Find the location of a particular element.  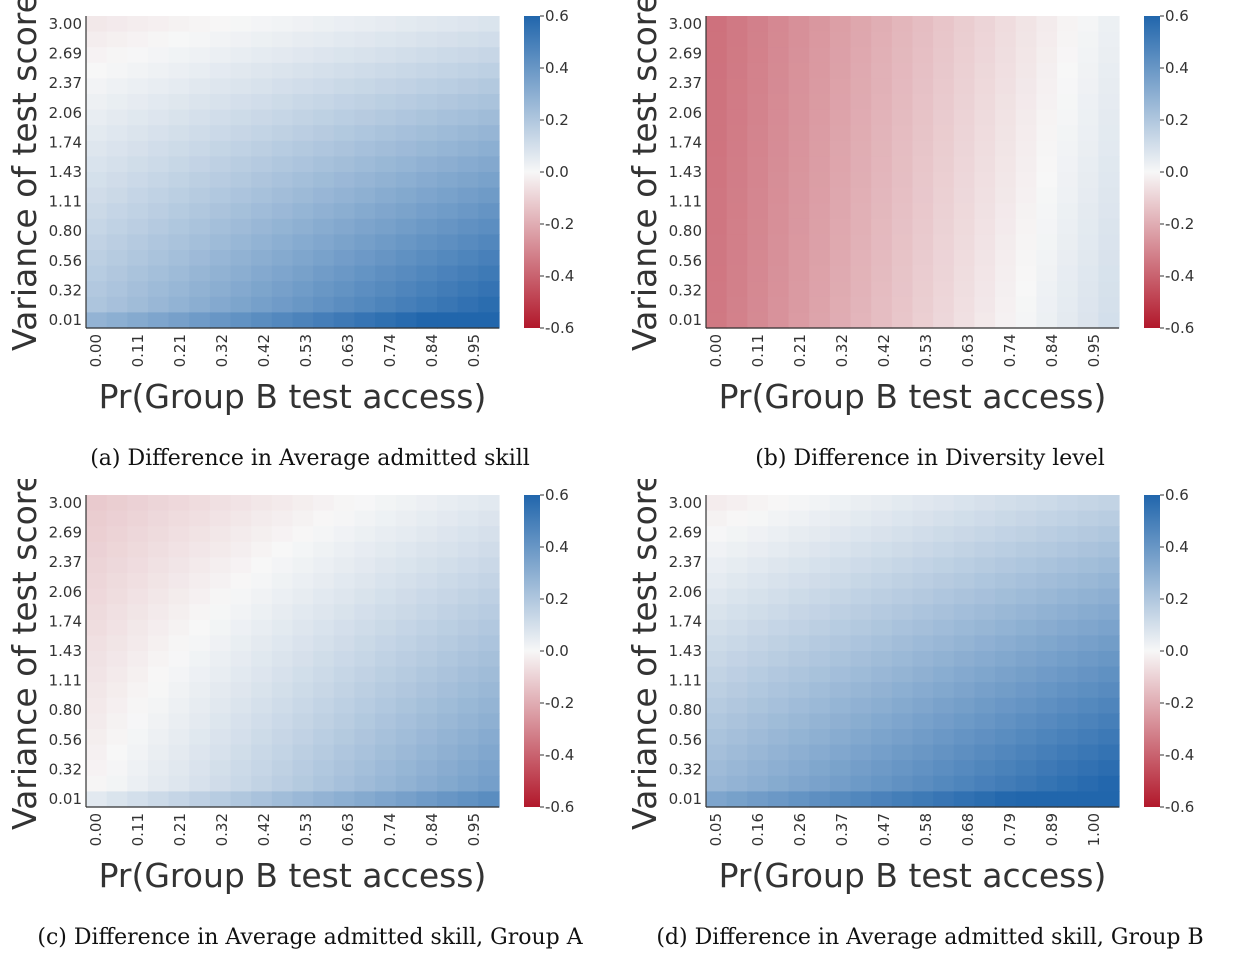

y-tick-label: 1.43 is located at coordinates (65, 172).